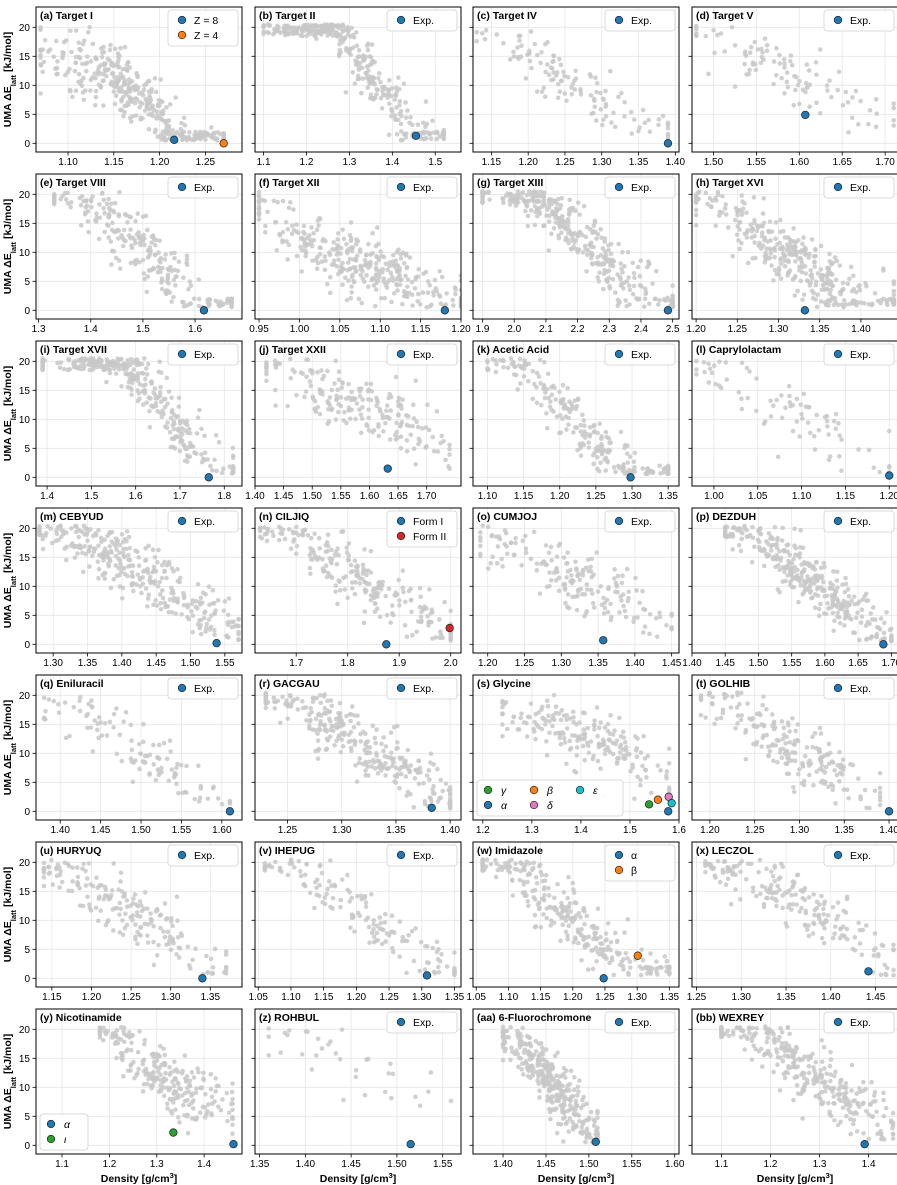 The image size is (897, 1185). What do you see at coordinates (287, 16) in the screenshot?
I see `panel-title: (b) Target II` at bounding box center [287, 16].